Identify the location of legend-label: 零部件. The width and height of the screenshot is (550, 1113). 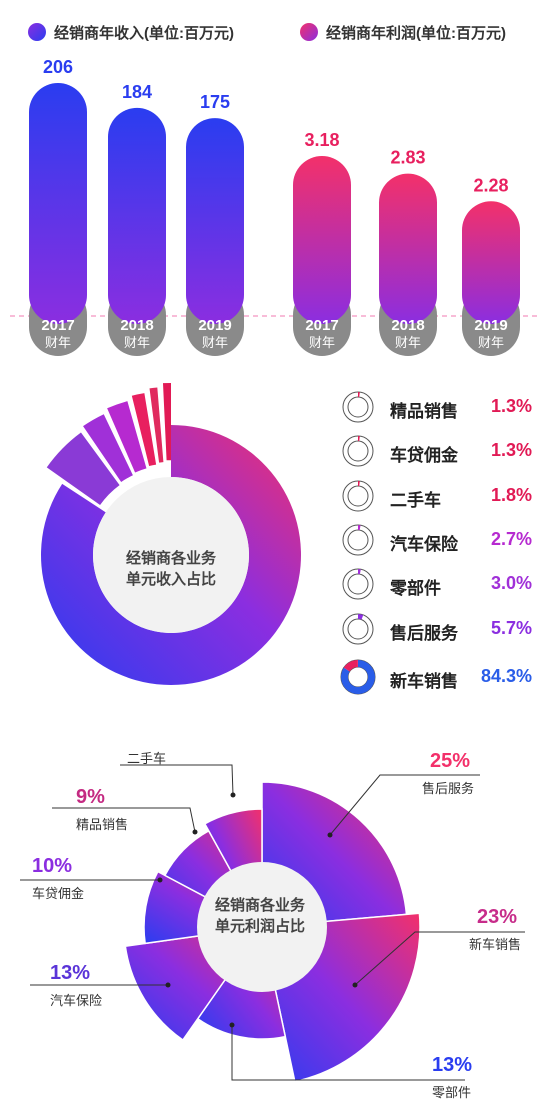
(415, 588).